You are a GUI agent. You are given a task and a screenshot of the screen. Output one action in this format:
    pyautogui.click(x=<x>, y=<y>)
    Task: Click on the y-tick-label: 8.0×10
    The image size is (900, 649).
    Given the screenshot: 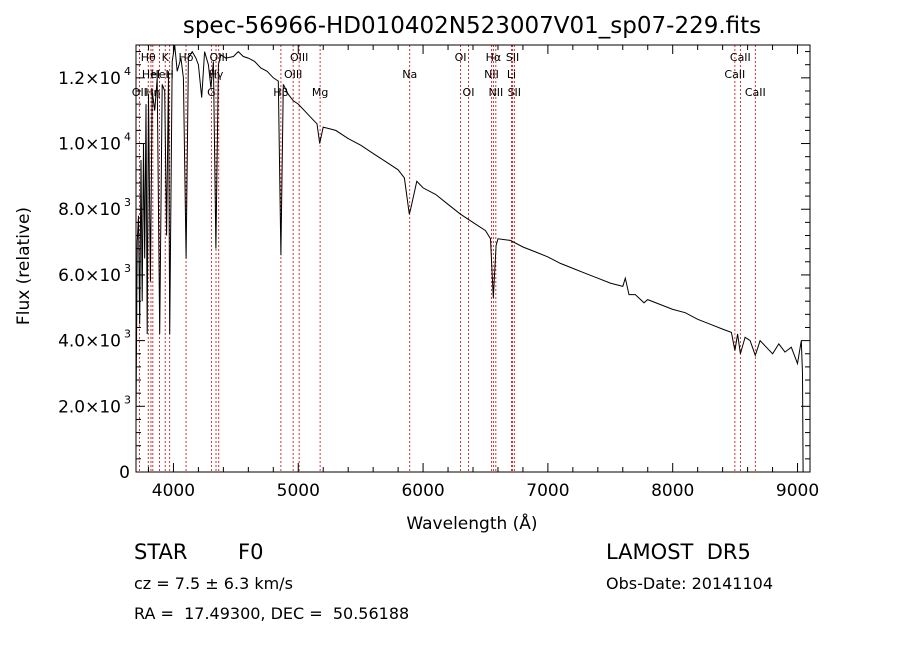 What is the action you would take?
    pyautogui.click(x=89, y=210)
    